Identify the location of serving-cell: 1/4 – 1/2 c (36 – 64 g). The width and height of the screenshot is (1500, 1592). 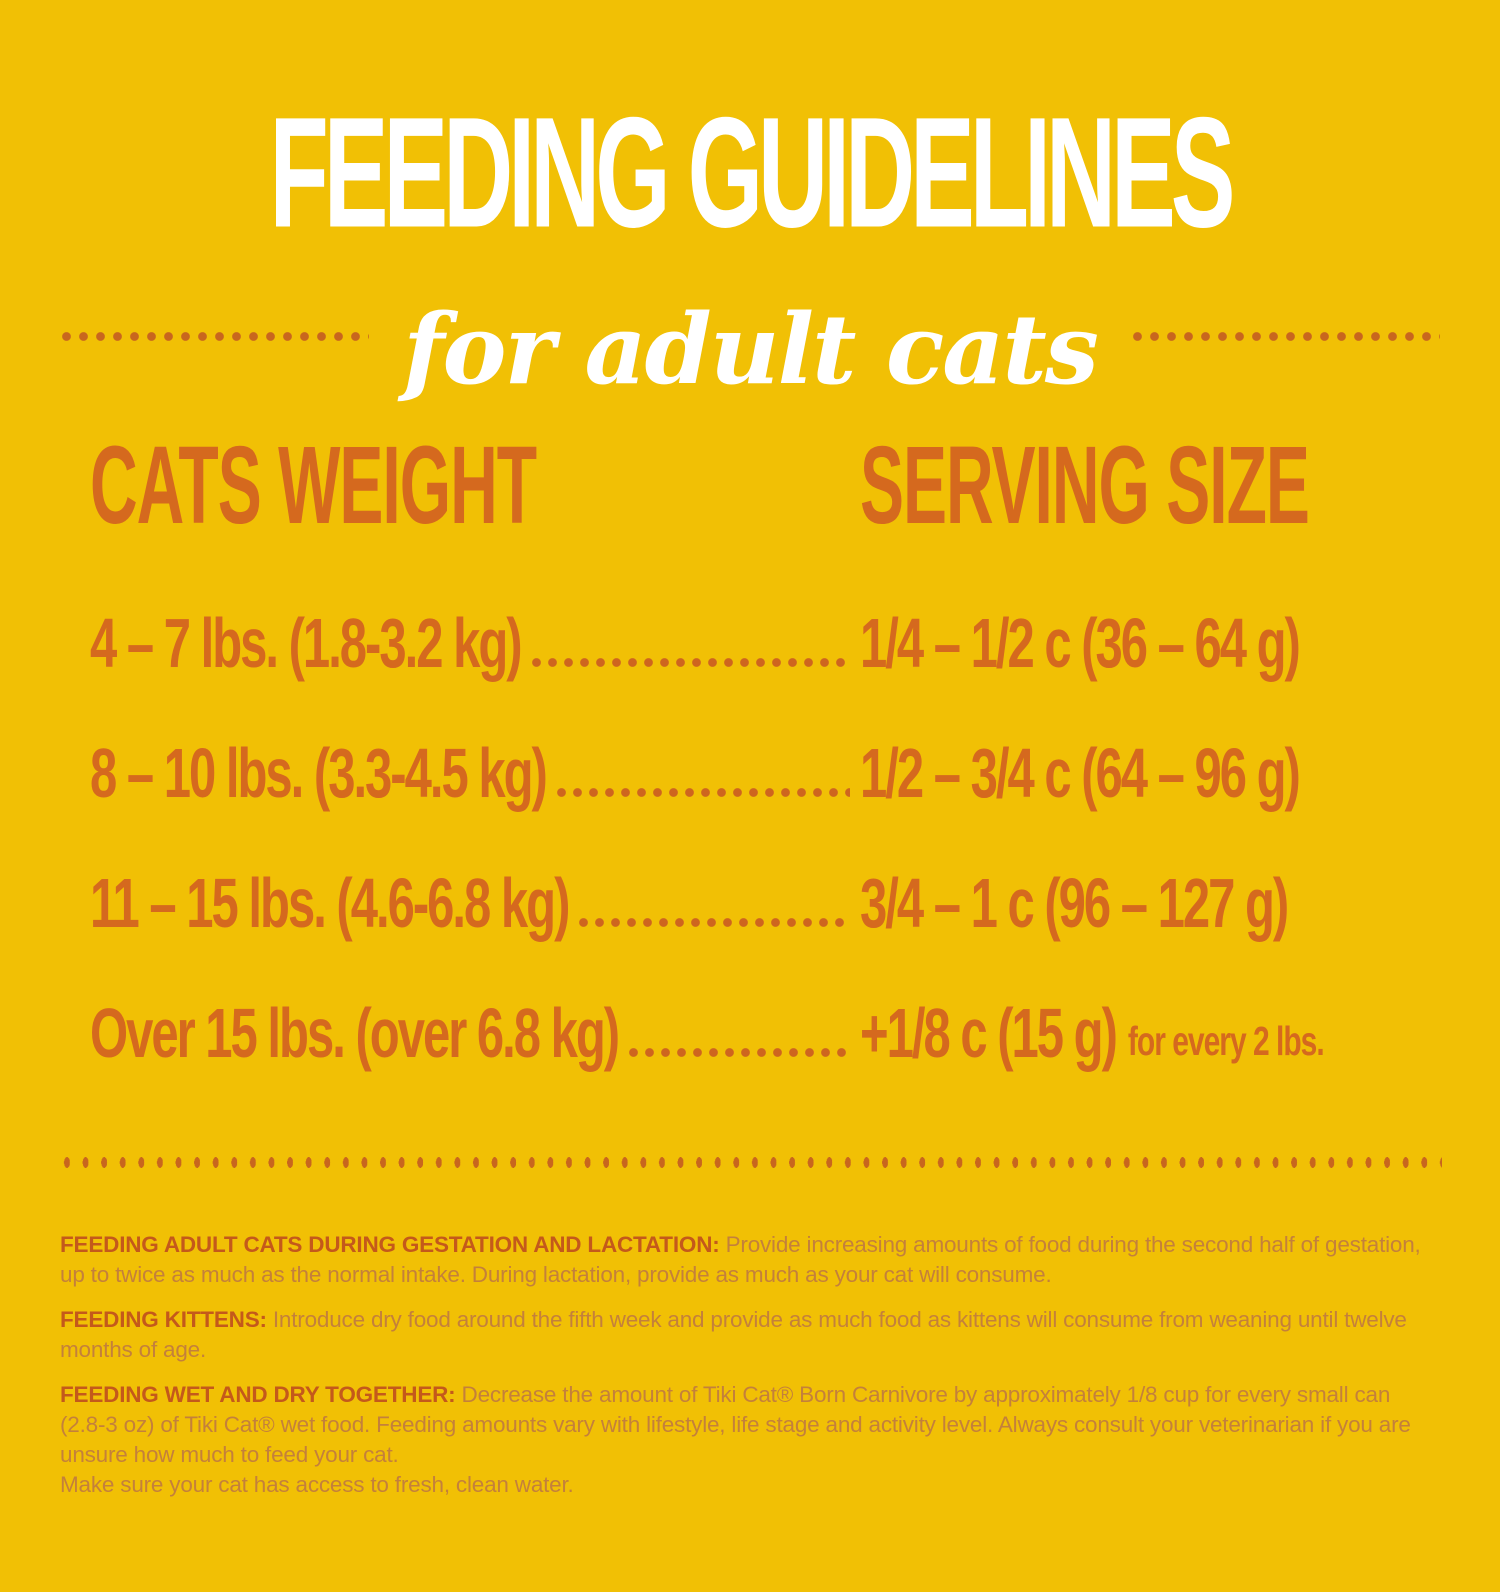
(1150, 644).